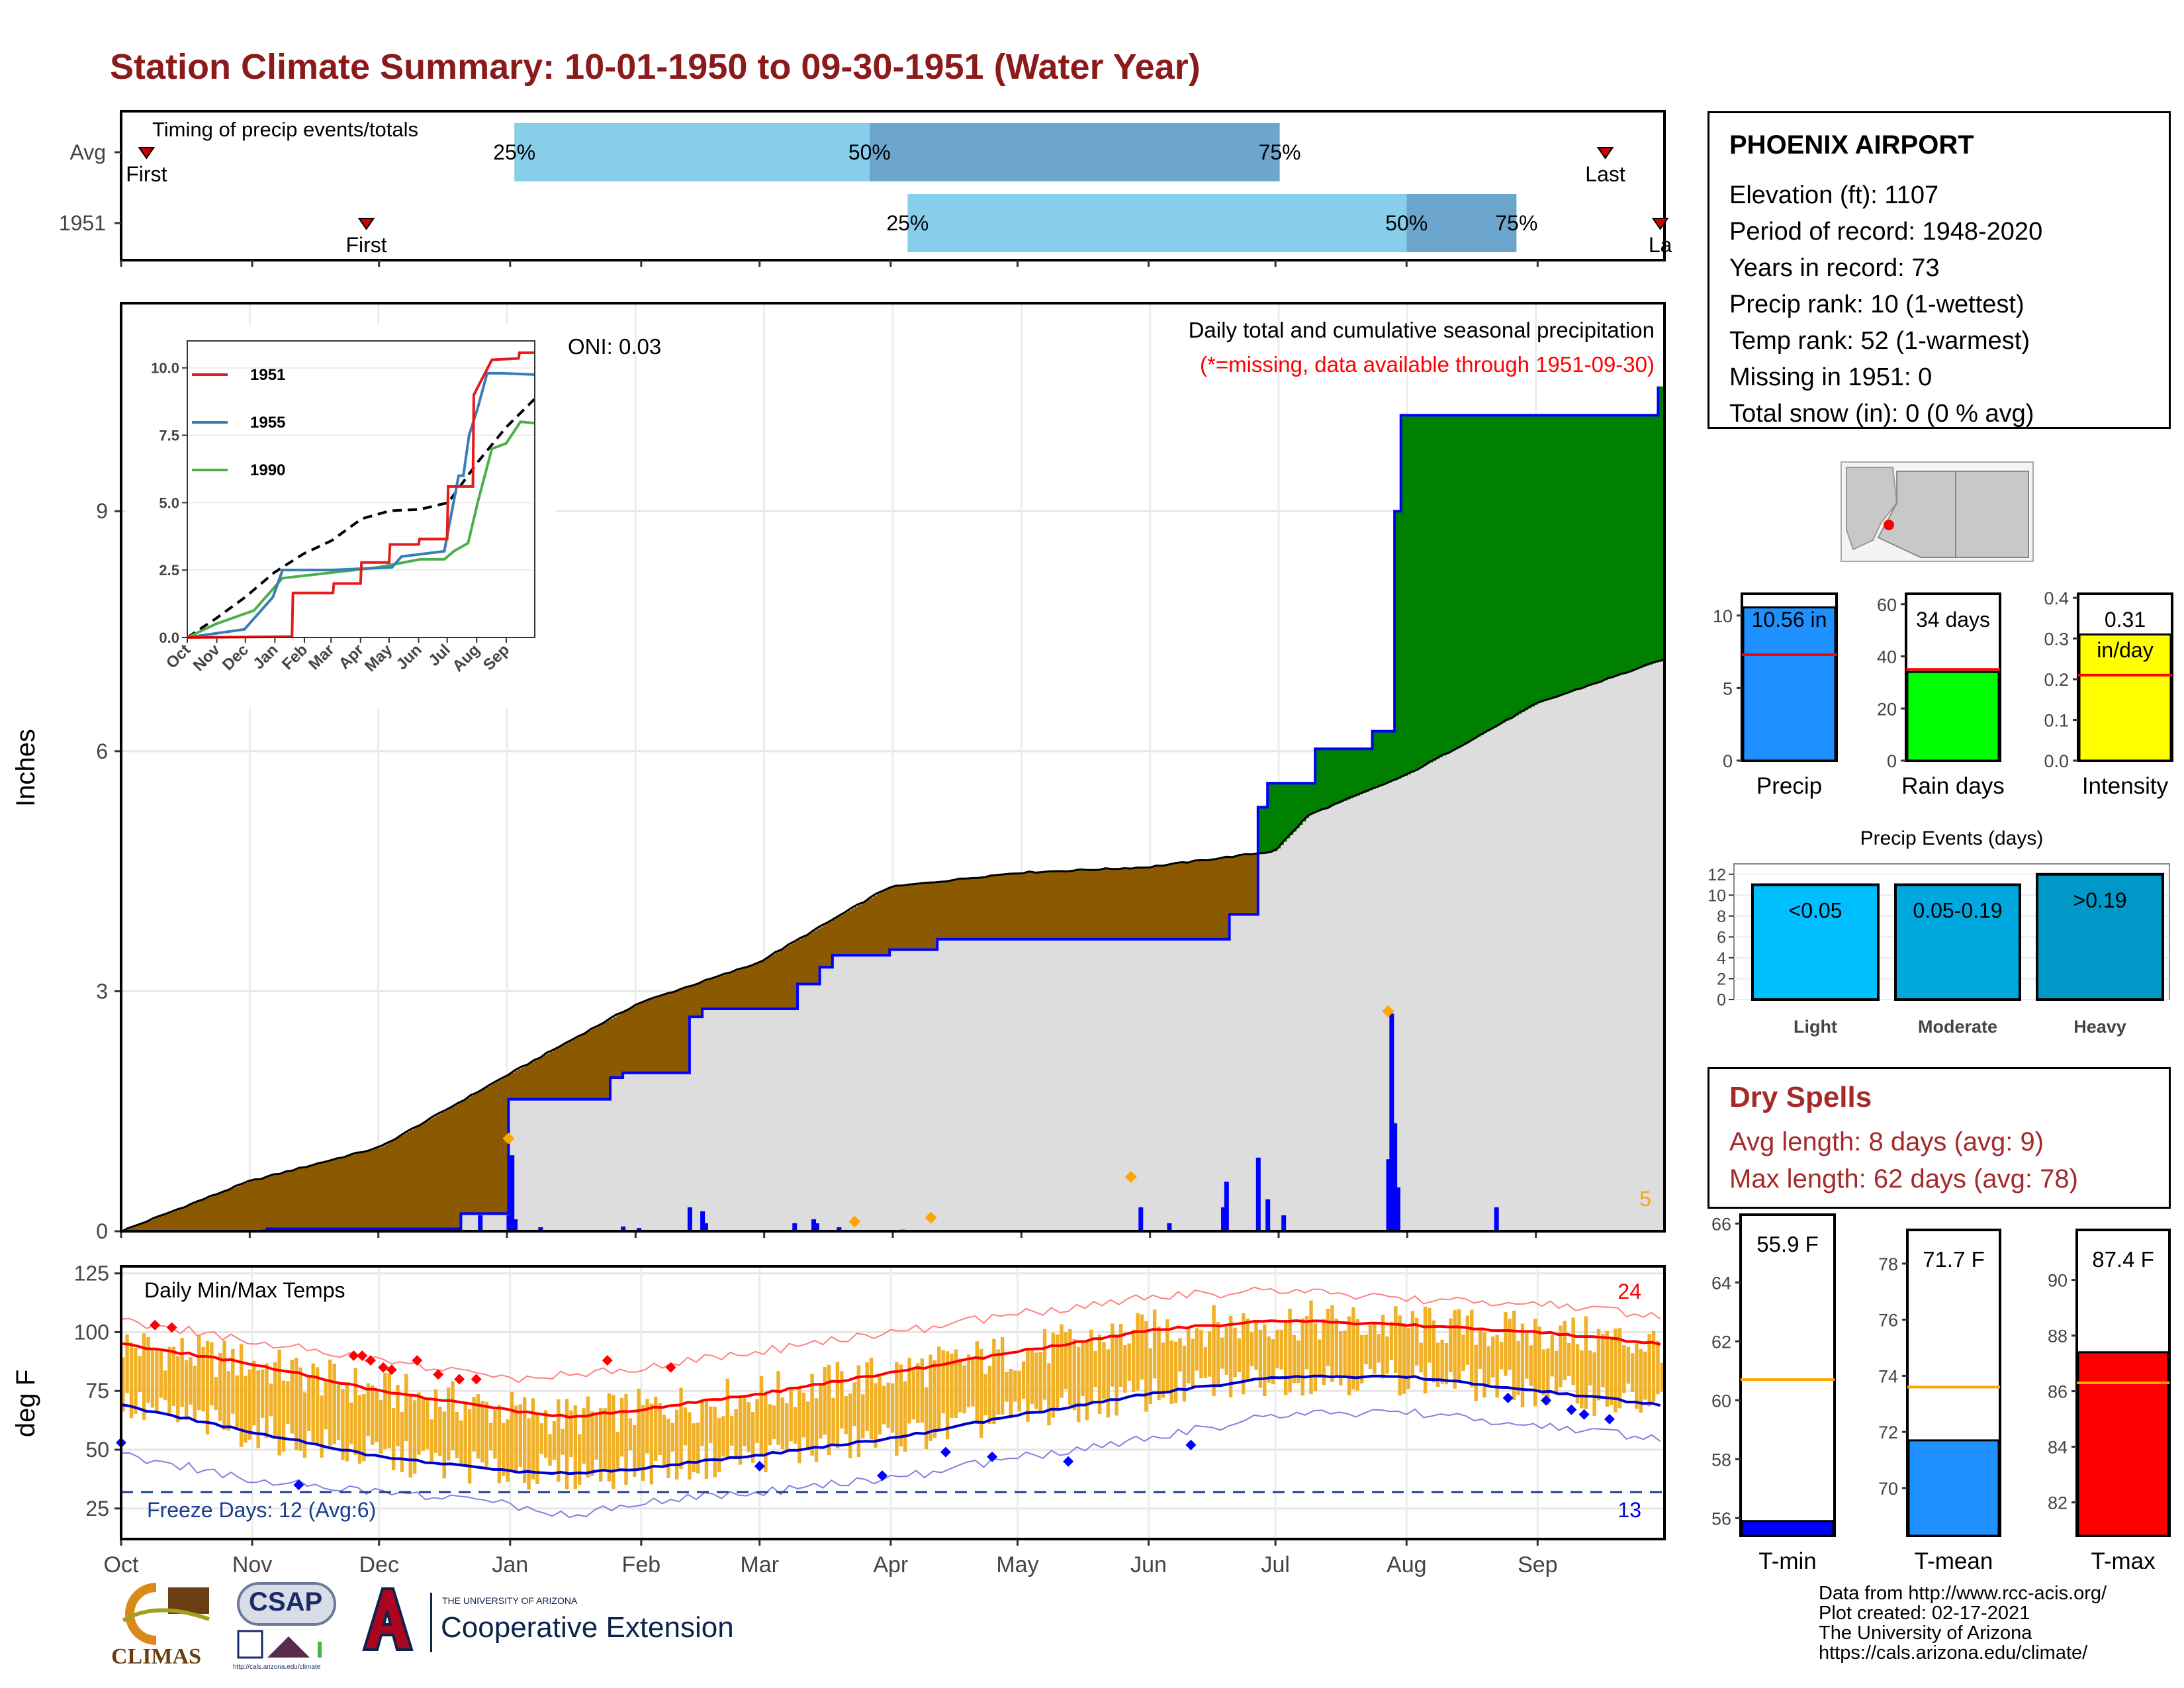 The image size is (2184, 1688). I want to click on precip-total-y-tick-label-0-0: 0, so click(1728, 761).